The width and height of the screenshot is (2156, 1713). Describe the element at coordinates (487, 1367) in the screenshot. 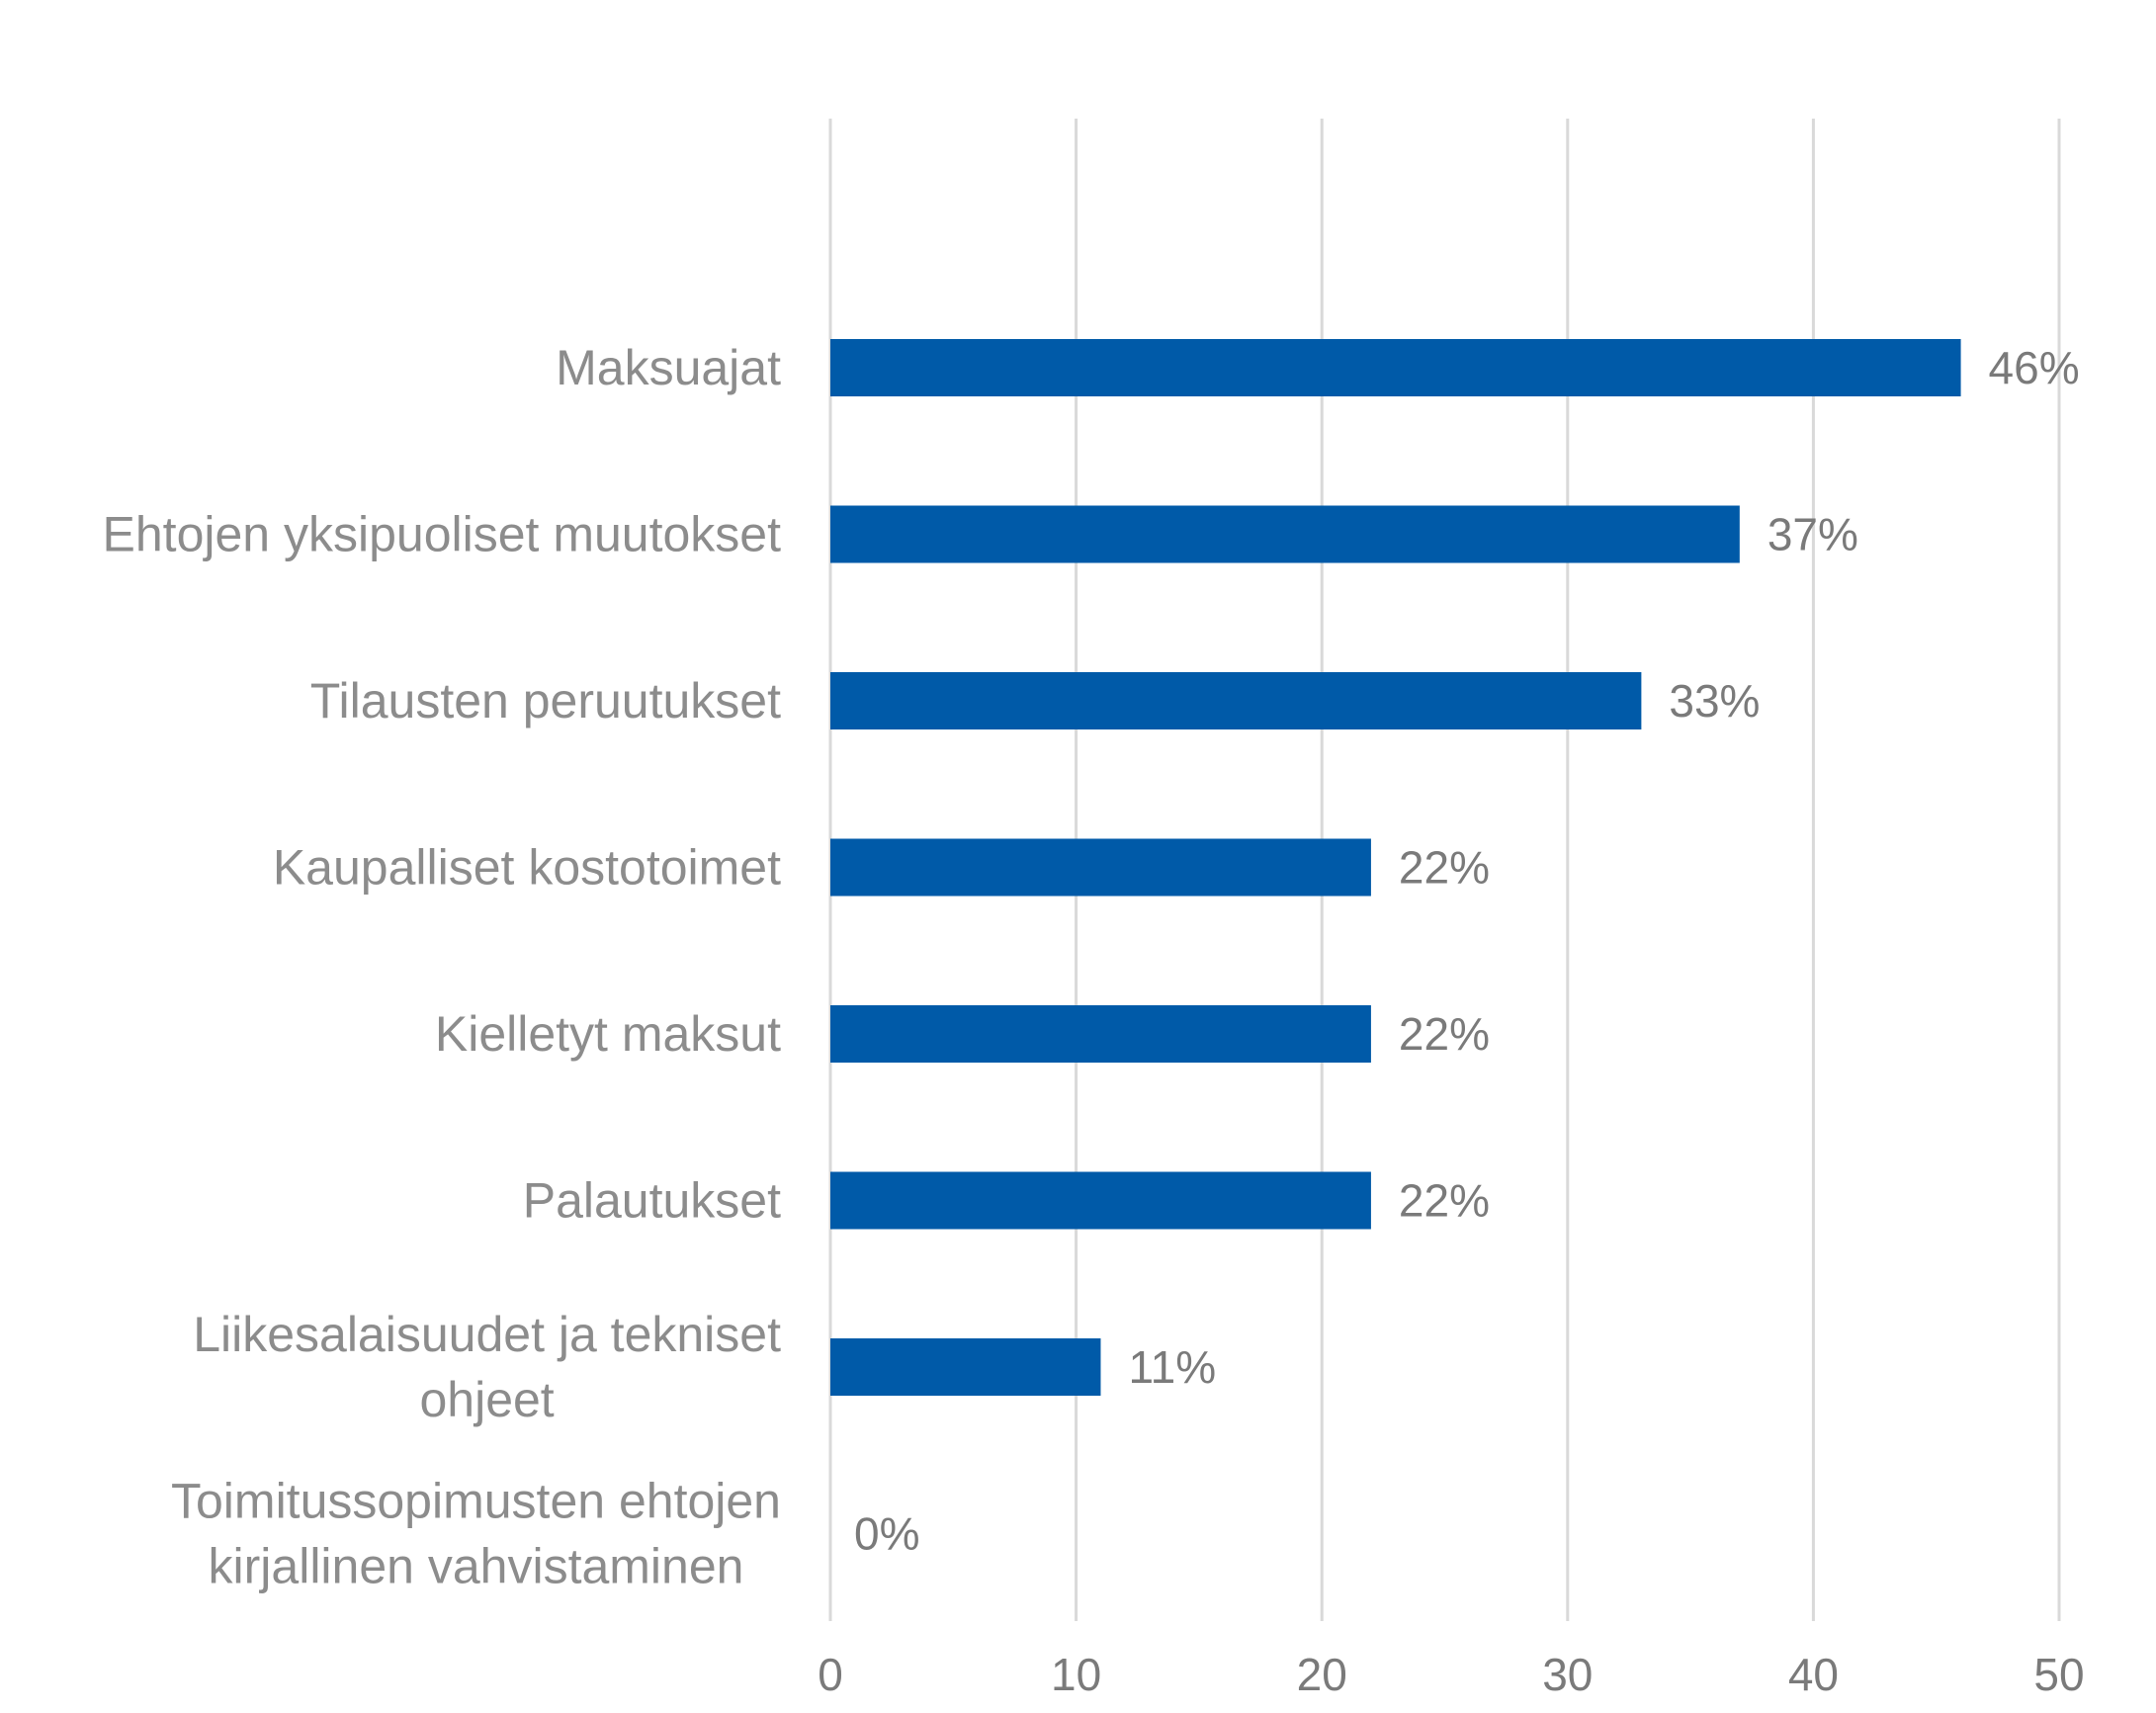

I see `category-label: Liikesalaisuudet ja tekniset ohjeet` at that location.